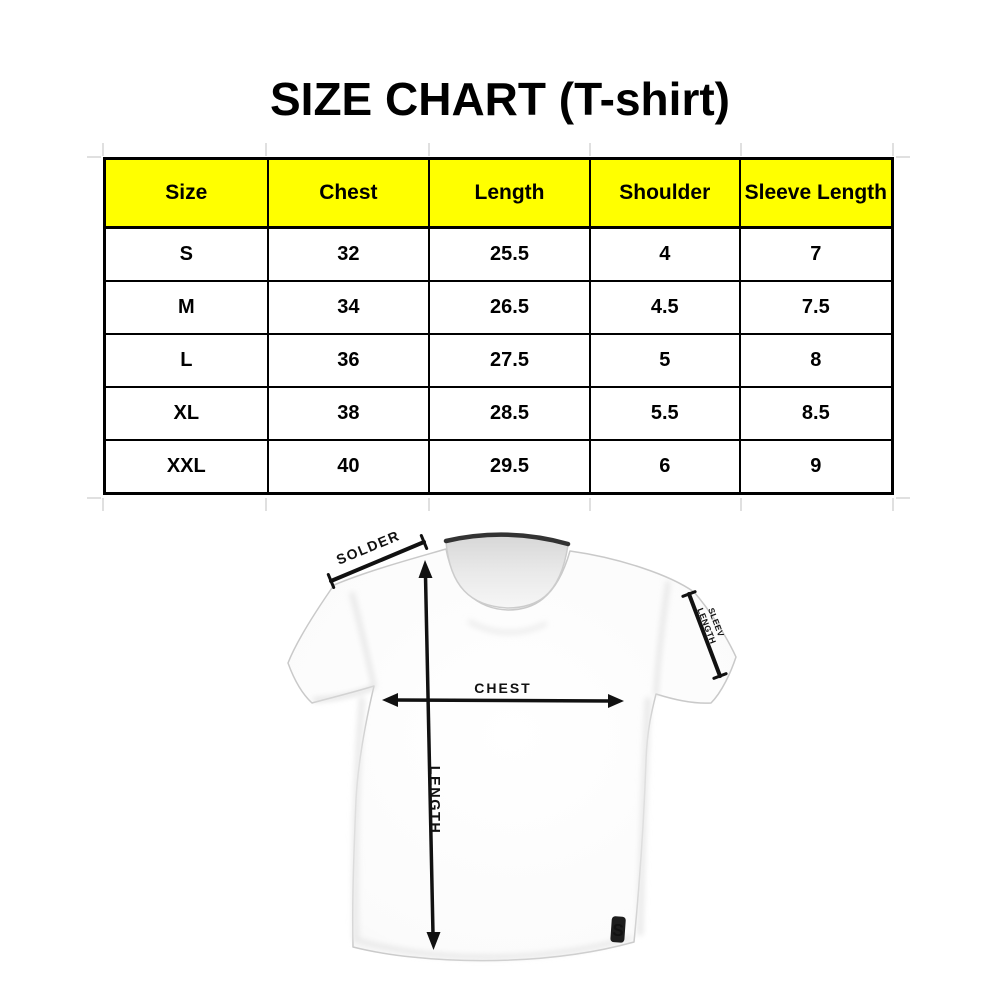 This screenshot has height=1000, width=1000. What do you see at coordinates (502, 688) in the screenshot?
I see `chest-measure-label: CHEST` at bounding box center [502, 688].